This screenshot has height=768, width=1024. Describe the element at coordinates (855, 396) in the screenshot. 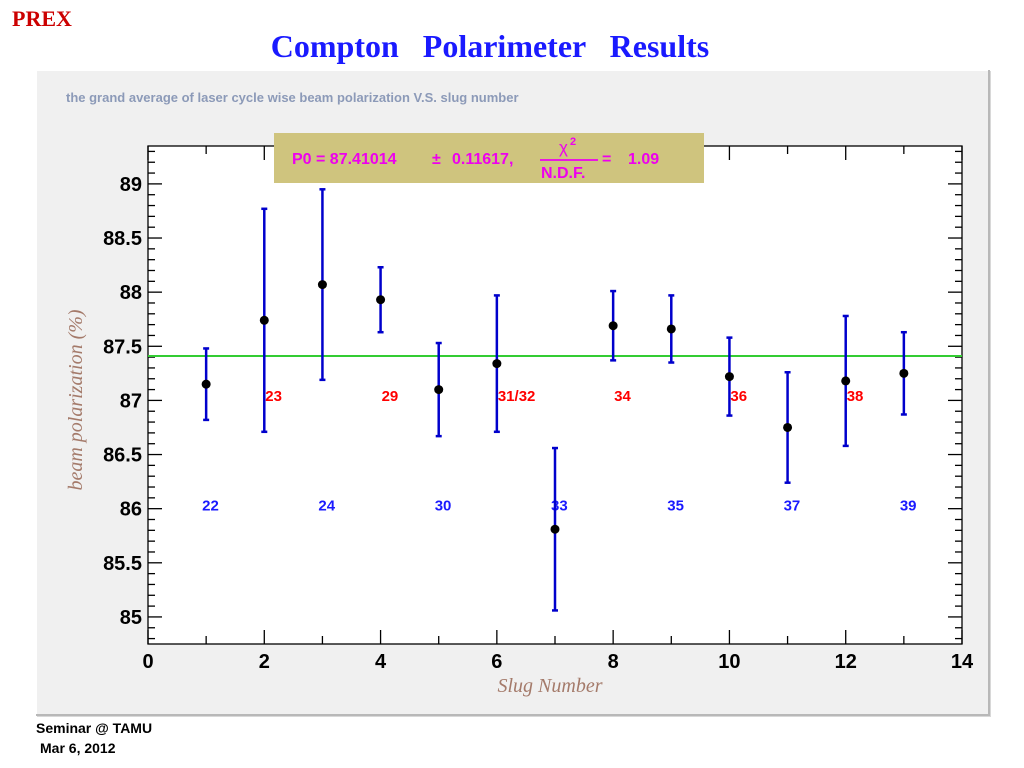

I see `slug-label: 38` at that location.